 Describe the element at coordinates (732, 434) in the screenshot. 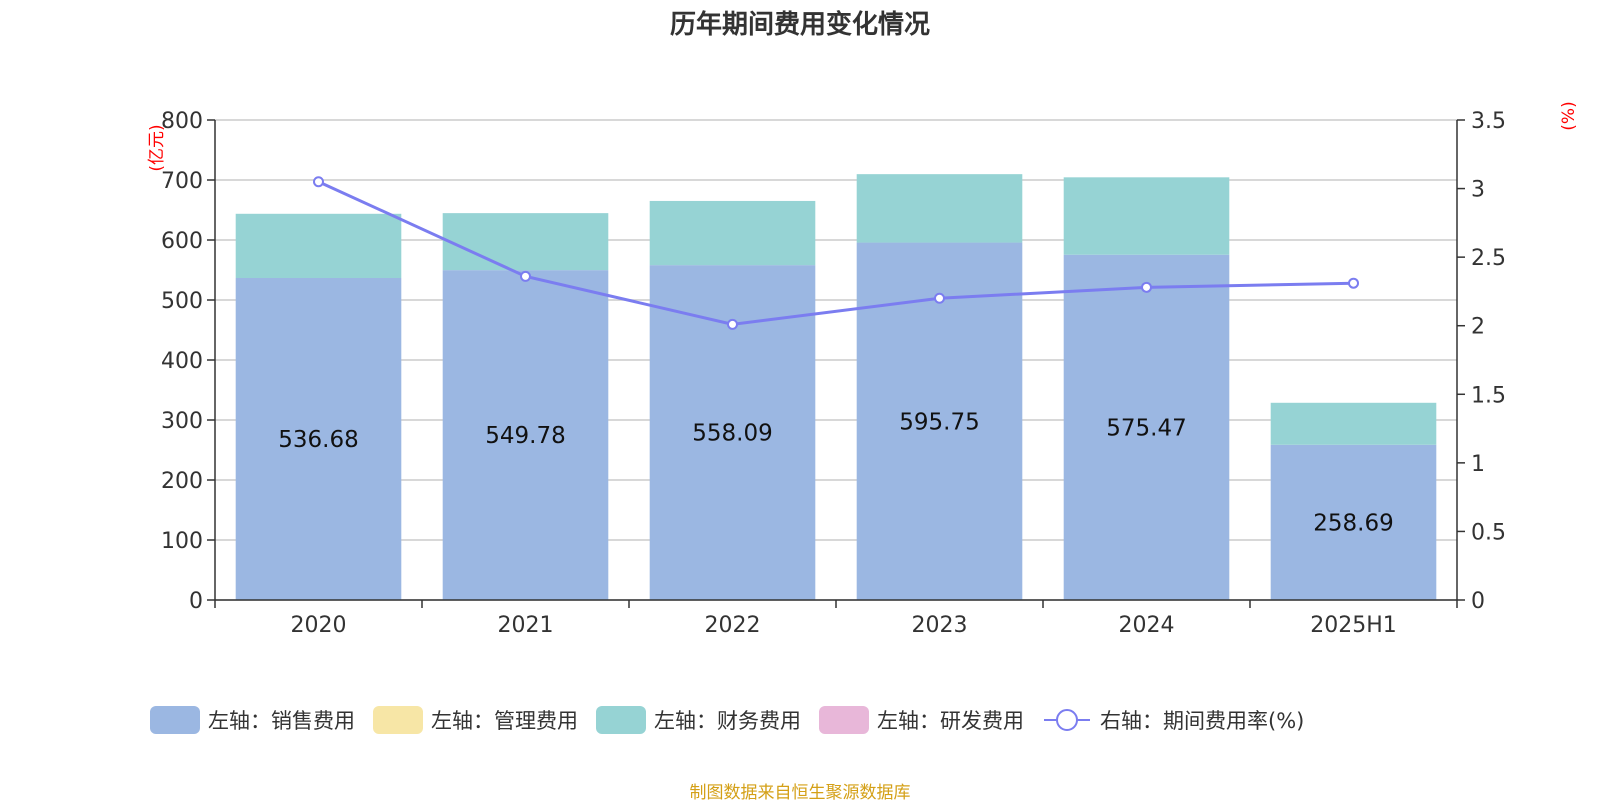

I see `bar-data-label: 558.09` at that location.